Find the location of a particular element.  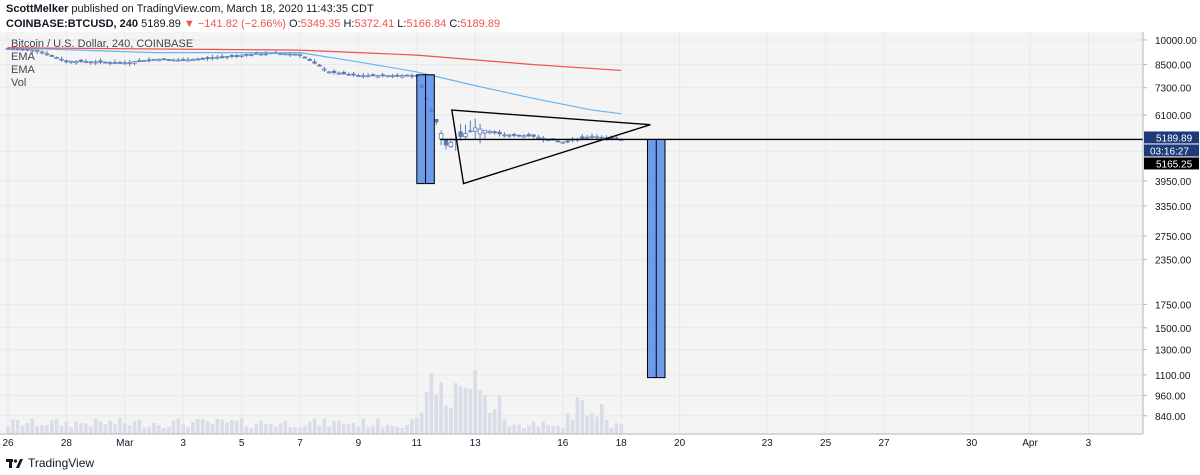

open-value: 5349.35 is located at coordinates (320, 24).